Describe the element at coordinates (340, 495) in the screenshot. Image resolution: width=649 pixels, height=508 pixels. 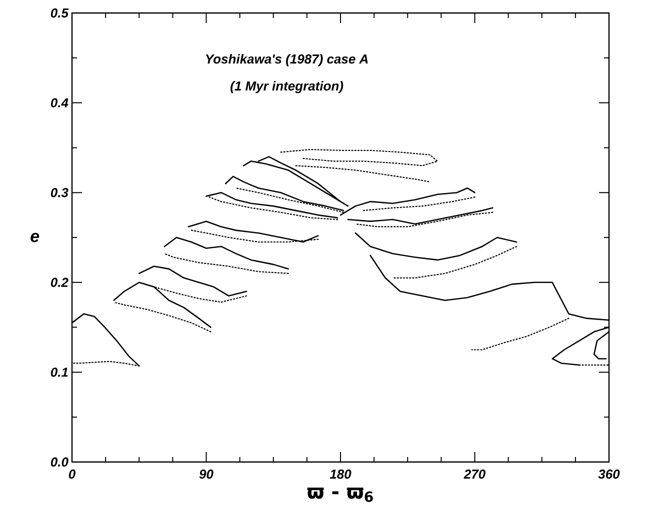
I see `x-axis-title: ϖ - ϖ$_{6}$` at that location.